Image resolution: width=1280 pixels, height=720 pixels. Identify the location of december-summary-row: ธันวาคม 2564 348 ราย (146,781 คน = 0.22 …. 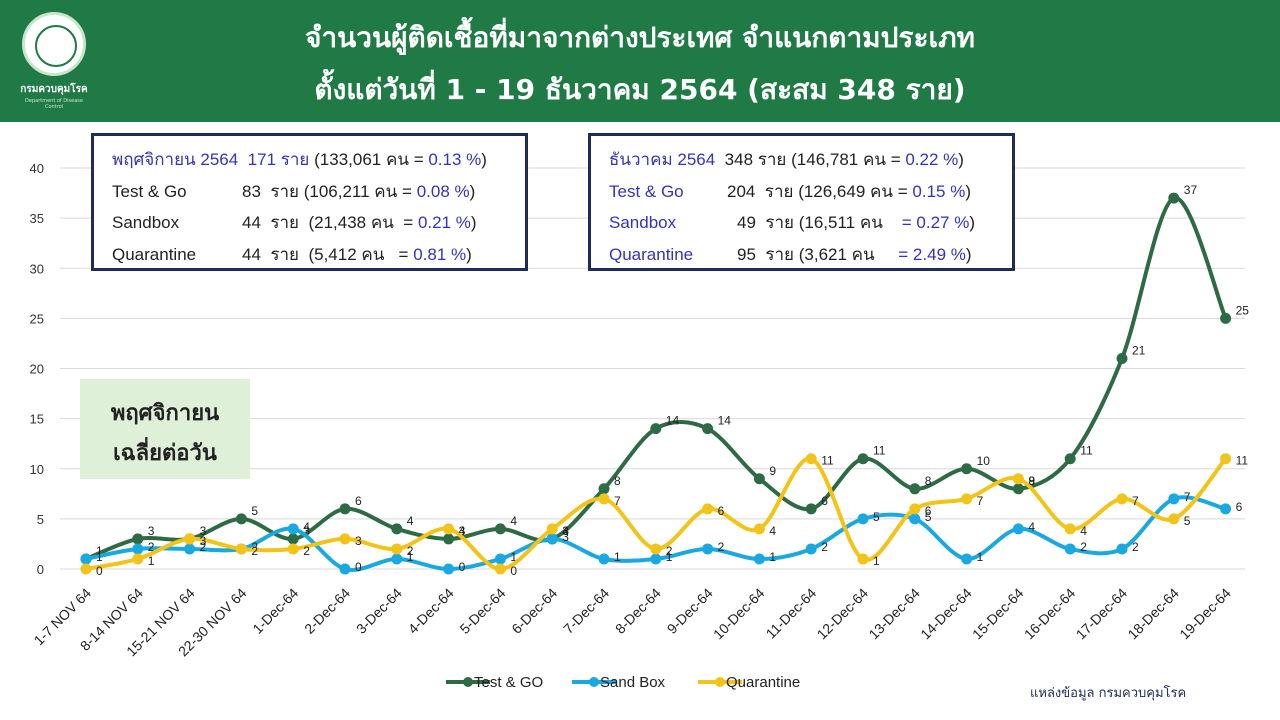
(786, 159).